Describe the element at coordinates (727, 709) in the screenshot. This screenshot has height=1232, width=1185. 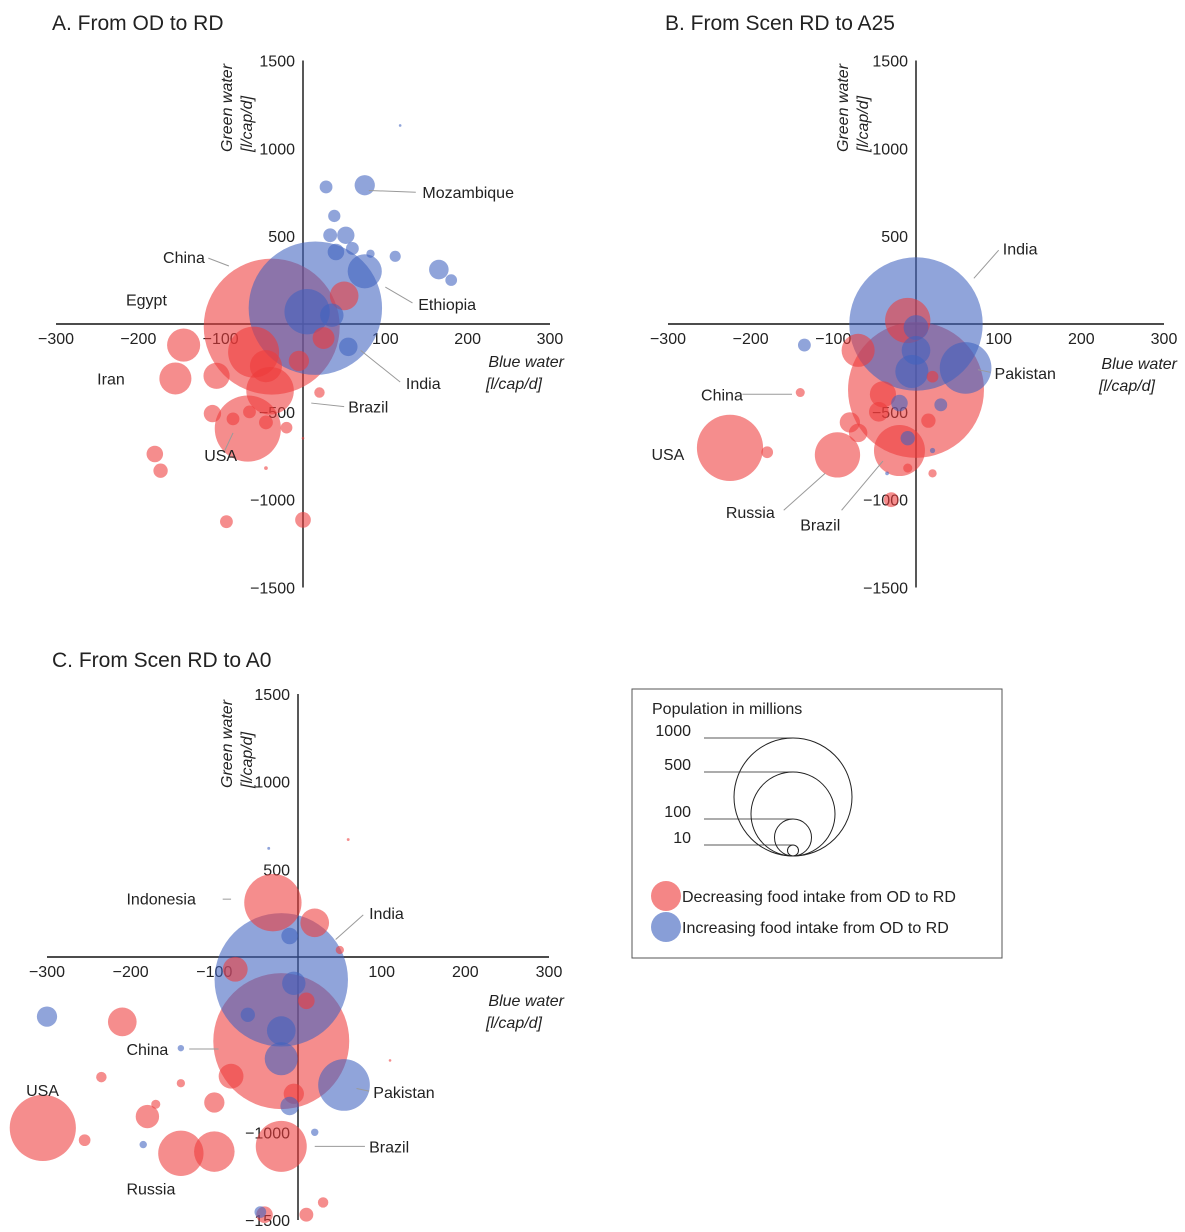
I see `legend-title: Population in millions` at that location.